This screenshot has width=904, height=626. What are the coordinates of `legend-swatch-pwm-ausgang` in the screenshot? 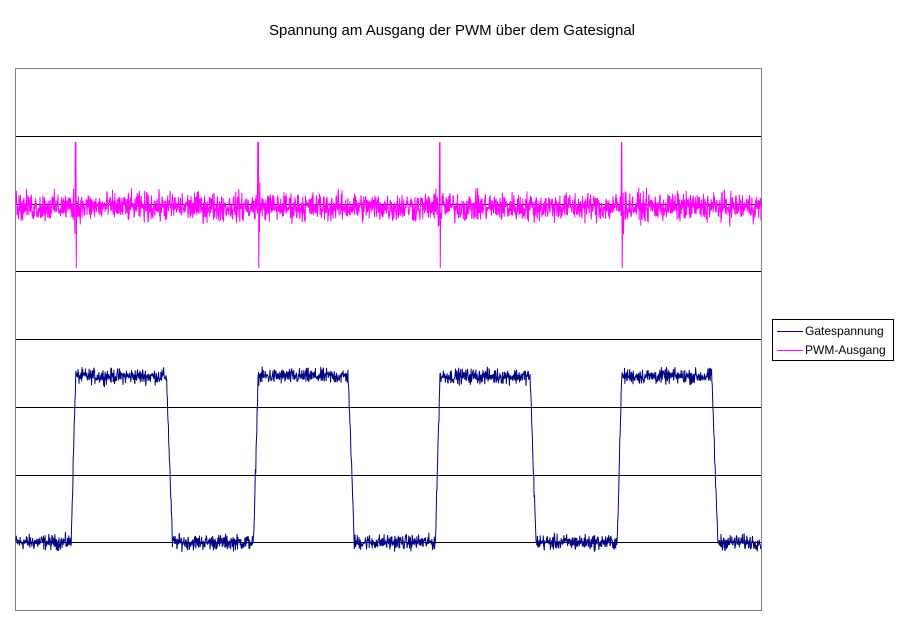 It's located at (790, 350).